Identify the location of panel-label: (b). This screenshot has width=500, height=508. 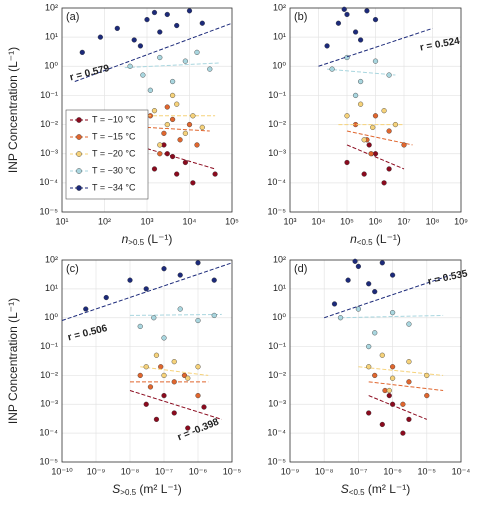
(300, 17).